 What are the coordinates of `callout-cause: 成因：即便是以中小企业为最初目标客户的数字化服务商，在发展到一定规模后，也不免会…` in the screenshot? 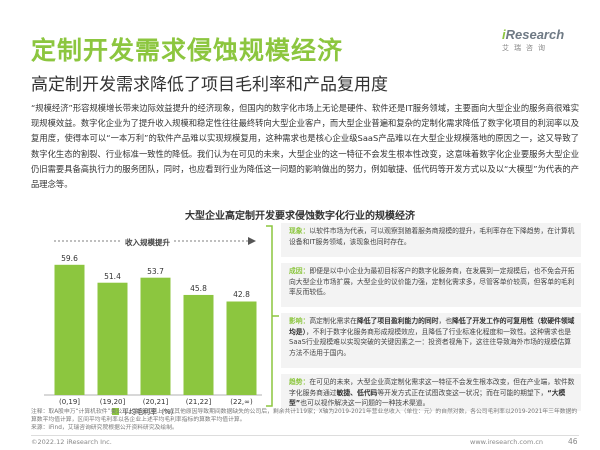 It's located at (431, 285).